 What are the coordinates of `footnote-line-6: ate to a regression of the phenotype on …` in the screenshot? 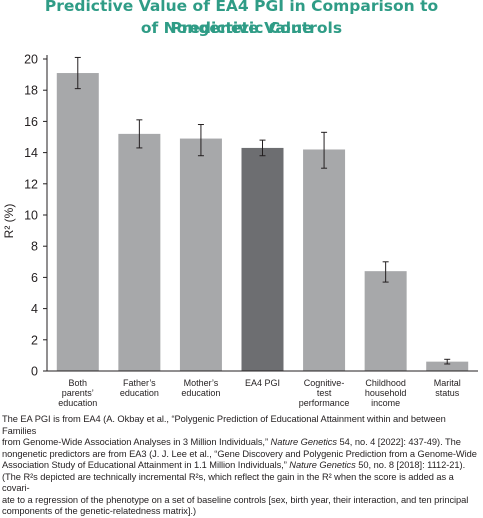 It's located at (241, 501).